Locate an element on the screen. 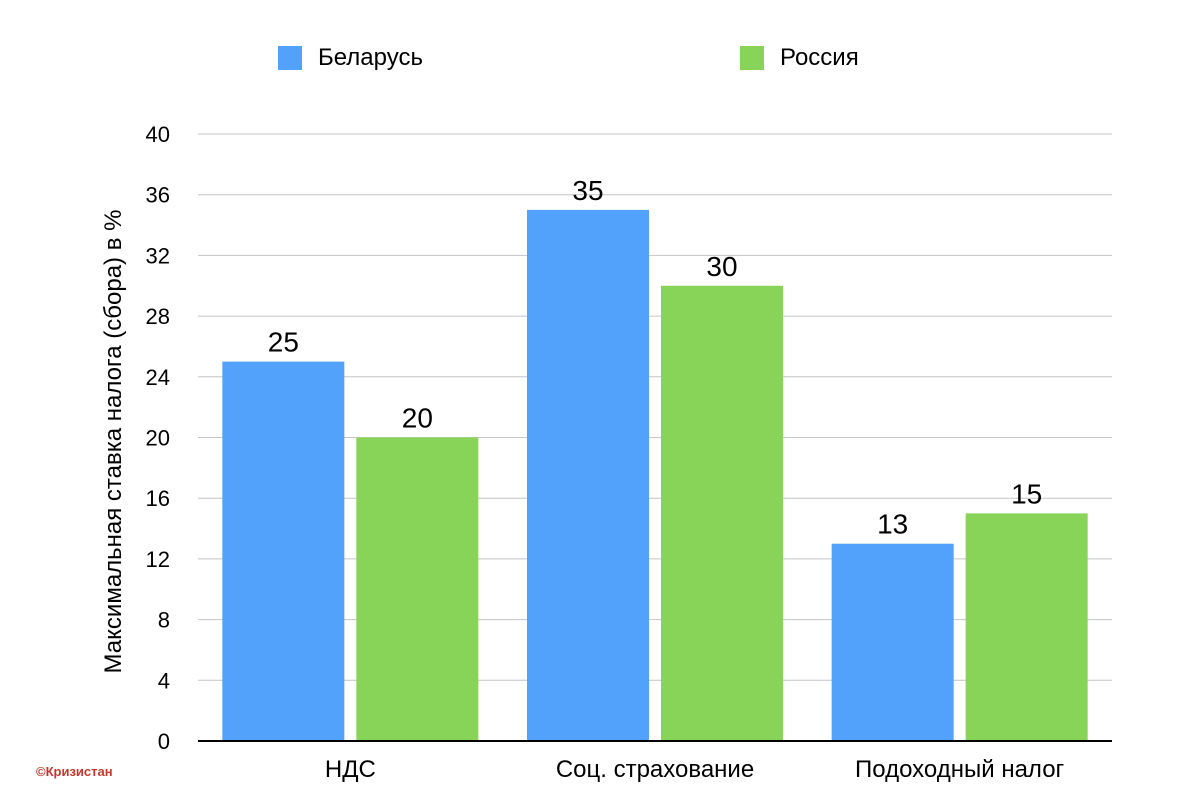  y-axis-ticks: 0 4 8 12 16 20 24 28 32 36 40 is located at coordinates (158, 438).